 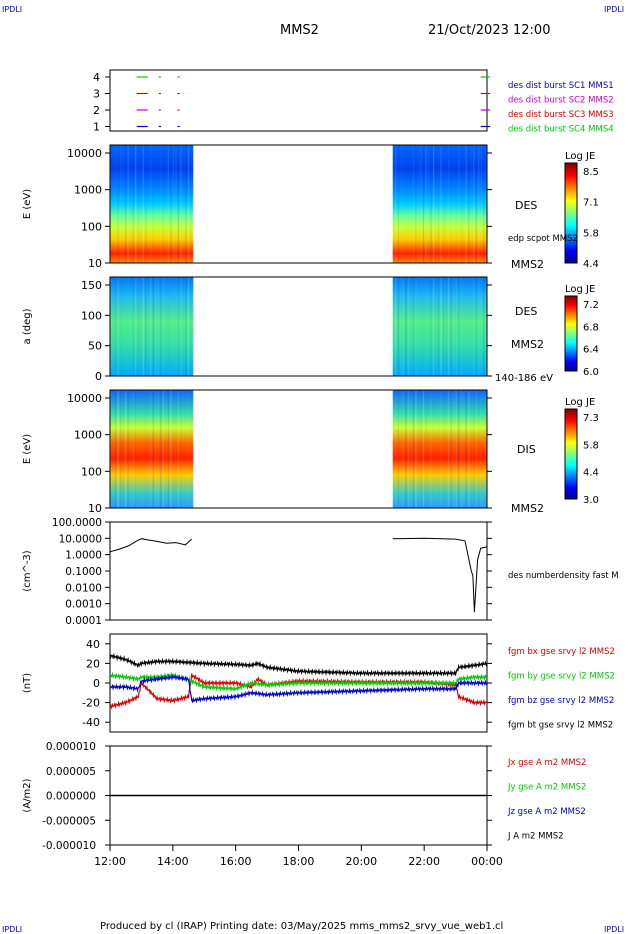 What do you see at coordinates (80, 539) in the screenshot?
I see `density-tick-label: 10.0000` at bounding box center [80, 539].